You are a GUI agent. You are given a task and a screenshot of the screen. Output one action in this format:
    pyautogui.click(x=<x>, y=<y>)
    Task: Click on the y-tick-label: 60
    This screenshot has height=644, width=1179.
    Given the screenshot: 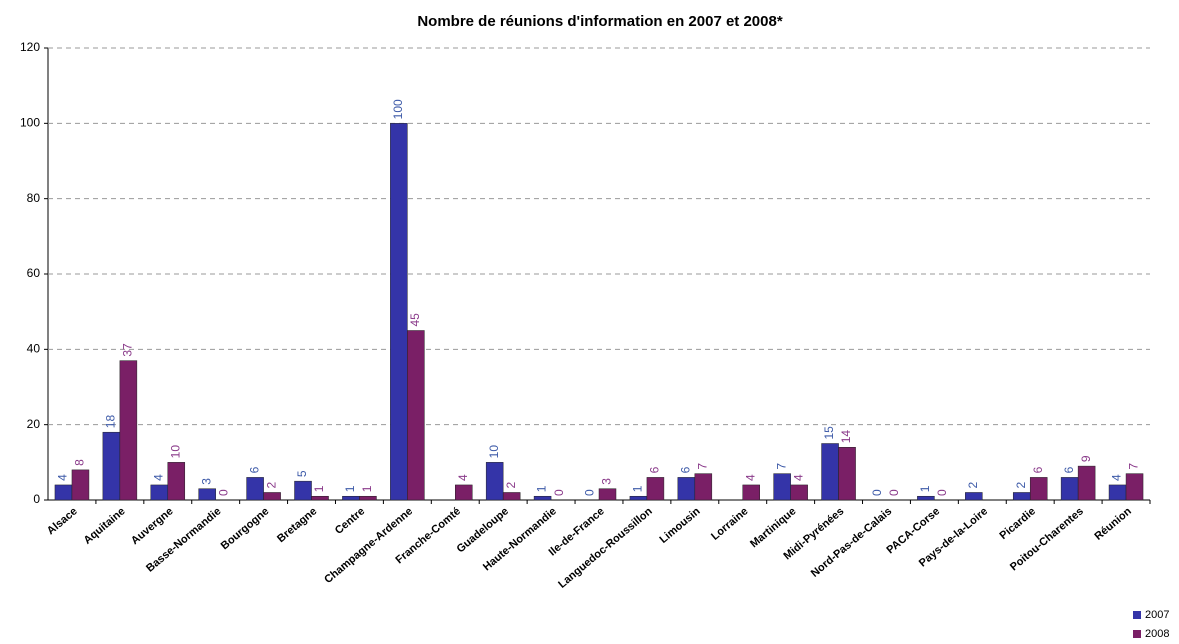 What is the action you would take?
    pyautogui.click(x=34, y=273)
    